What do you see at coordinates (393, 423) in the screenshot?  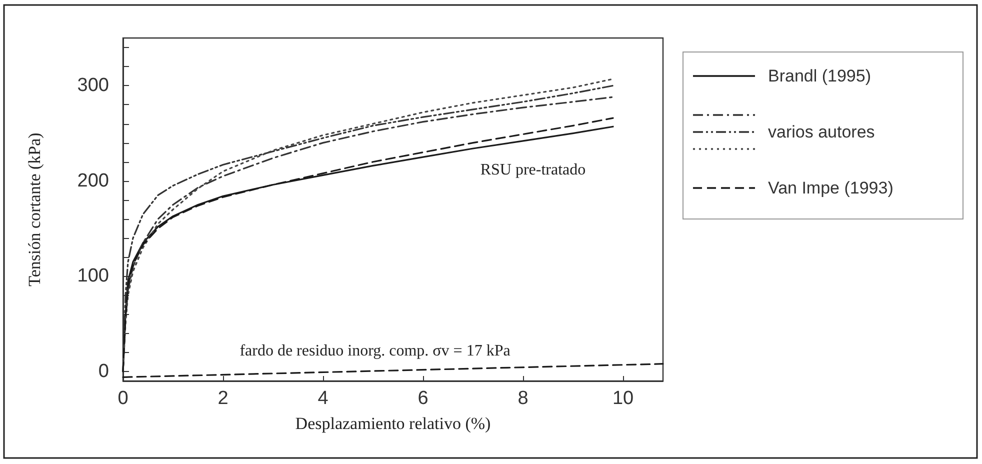 I see `x-axis-title: Desplazamiento relativo (%)` at bounding box center [393, 423].